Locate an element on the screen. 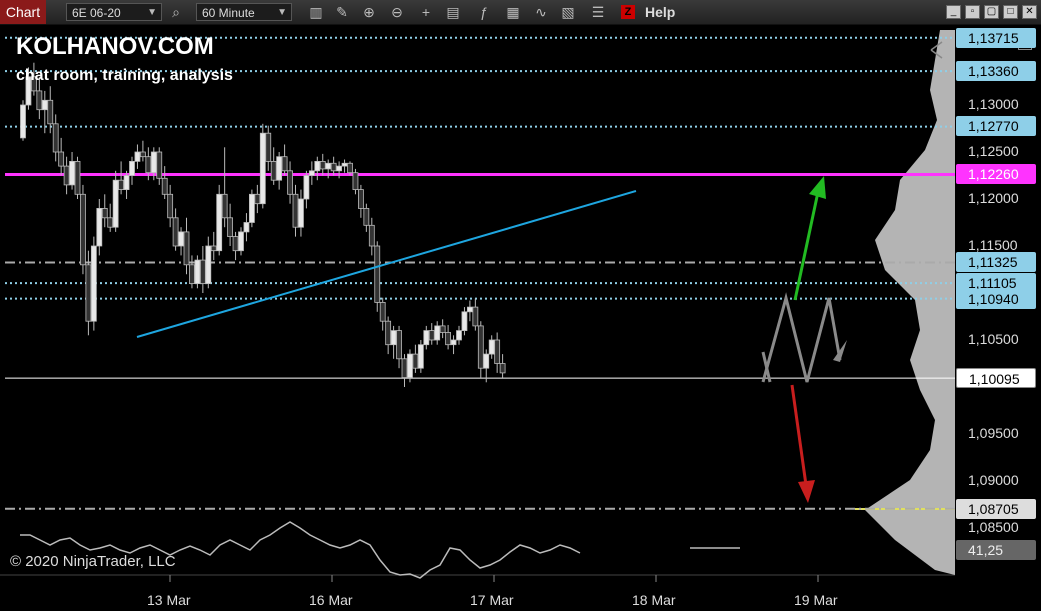 The height and width of the screenshot is (611, 1041). crosshair-icon: + is located at coordinates (426, 12).